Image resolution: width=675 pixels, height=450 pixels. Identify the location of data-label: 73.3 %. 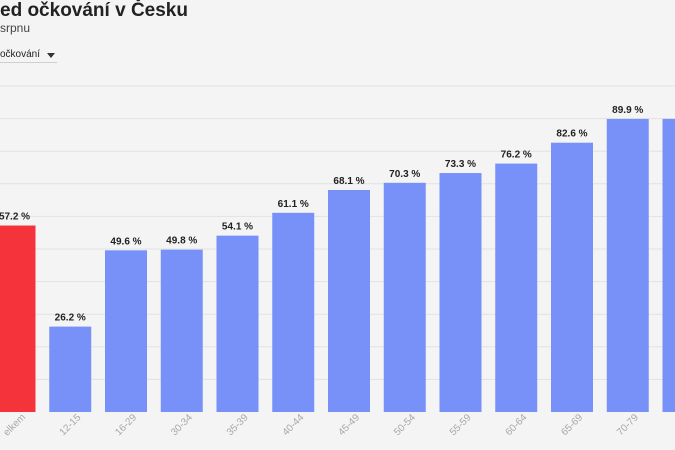
(460, 164).